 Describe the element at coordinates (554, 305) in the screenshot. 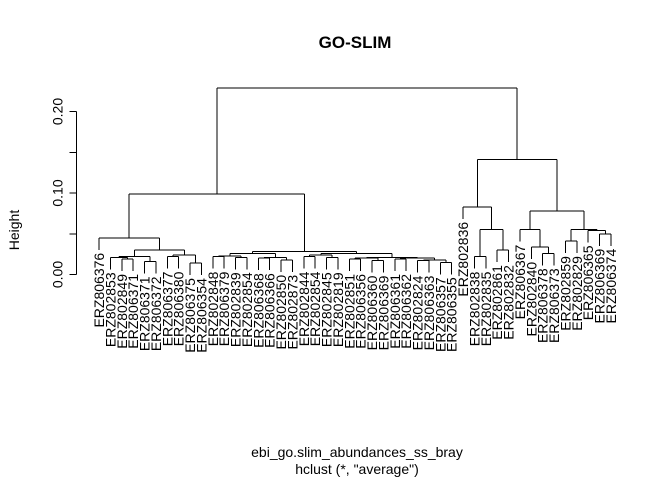

I see `leaf-label: ERZ806373` at that location.